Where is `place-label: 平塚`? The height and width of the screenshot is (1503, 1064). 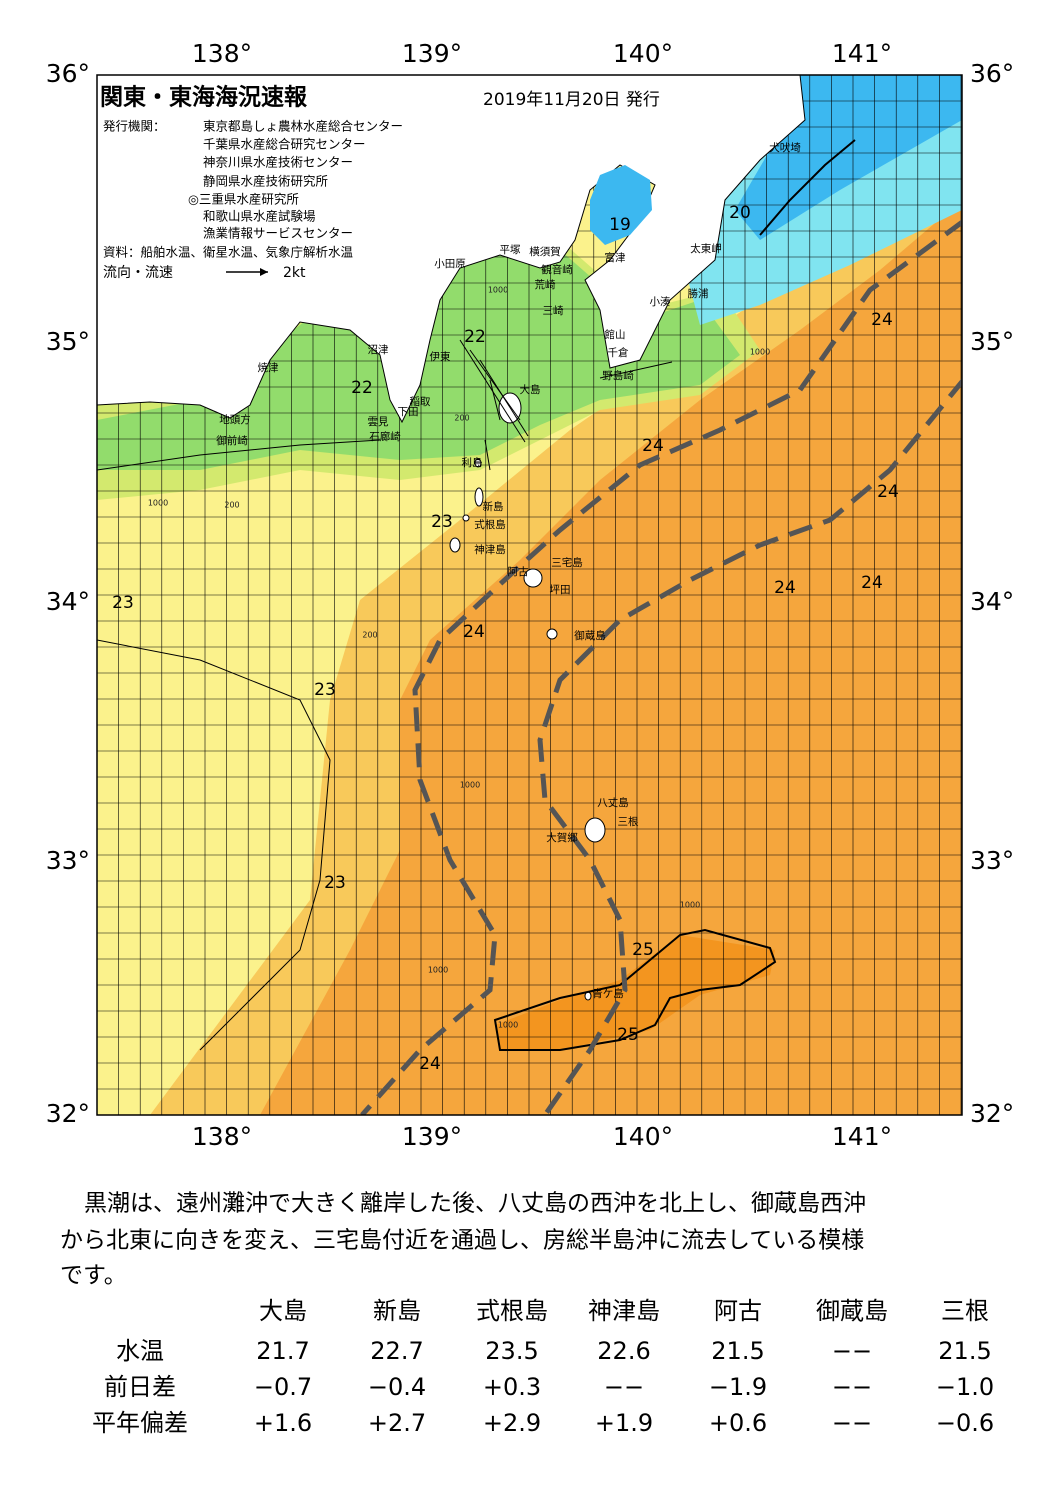 place-label: 平塚 is located at coordinates (510, 250).